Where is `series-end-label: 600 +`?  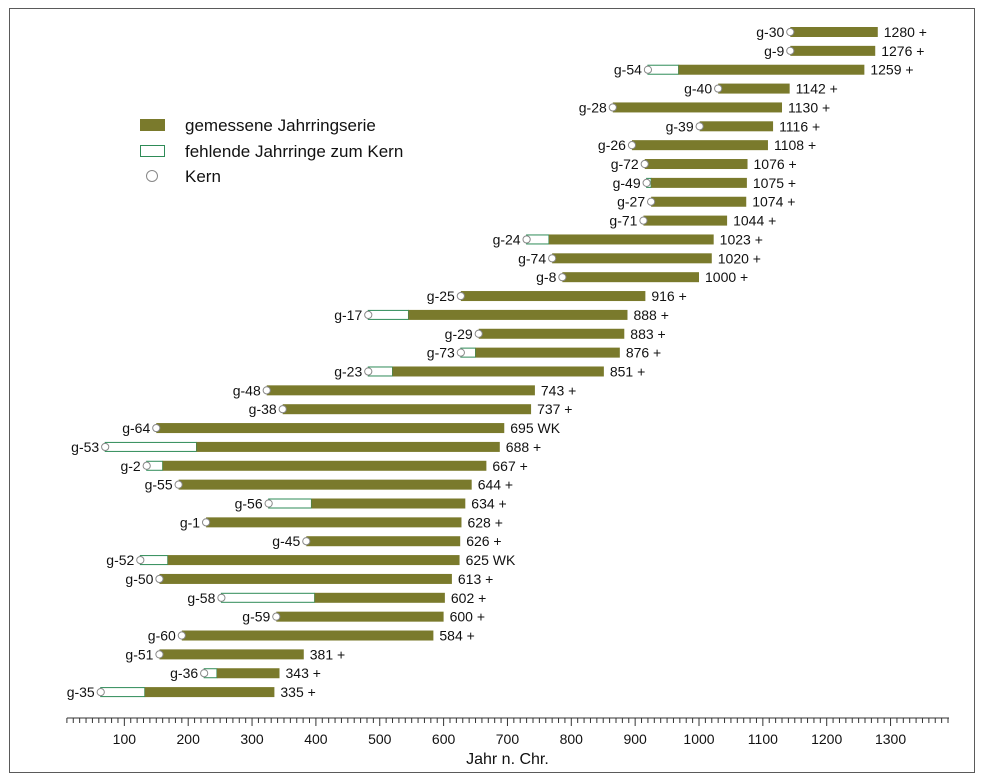
series-end-label: 600 + is located at coordinates (467, 617).